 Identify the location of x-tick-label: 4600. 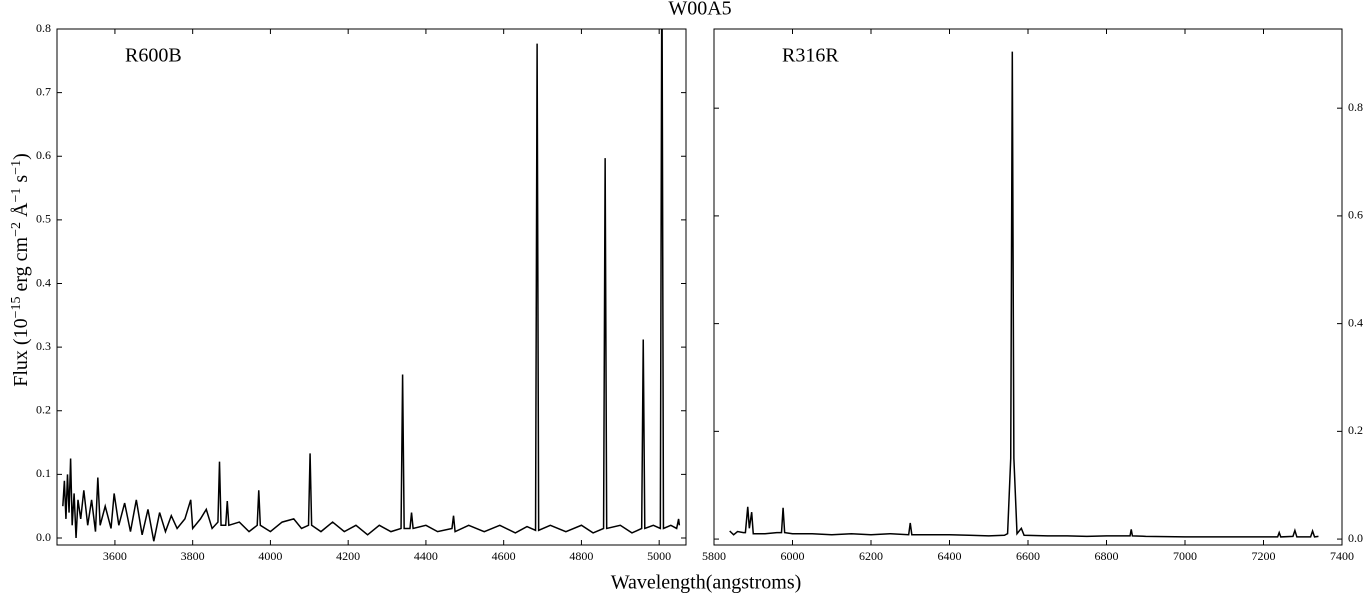
(504, 556).